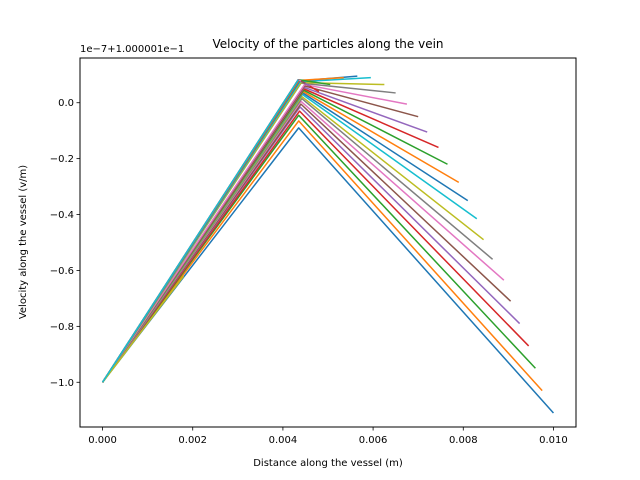 This screenshot has height=480, width=640. Describe the element at coordinates (23, 242) in the screenshot. I see `y-axis-label: Velocity along the vessel (v/m)` at that location.